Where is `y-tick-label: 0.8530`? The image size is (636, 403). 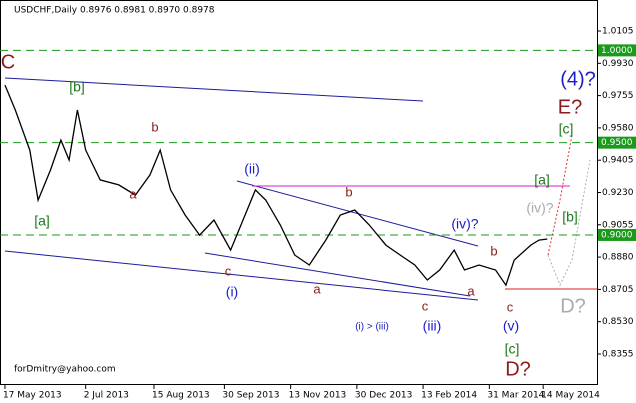 y-tick-label: 0.8530 is located at coordinates (618, 322).